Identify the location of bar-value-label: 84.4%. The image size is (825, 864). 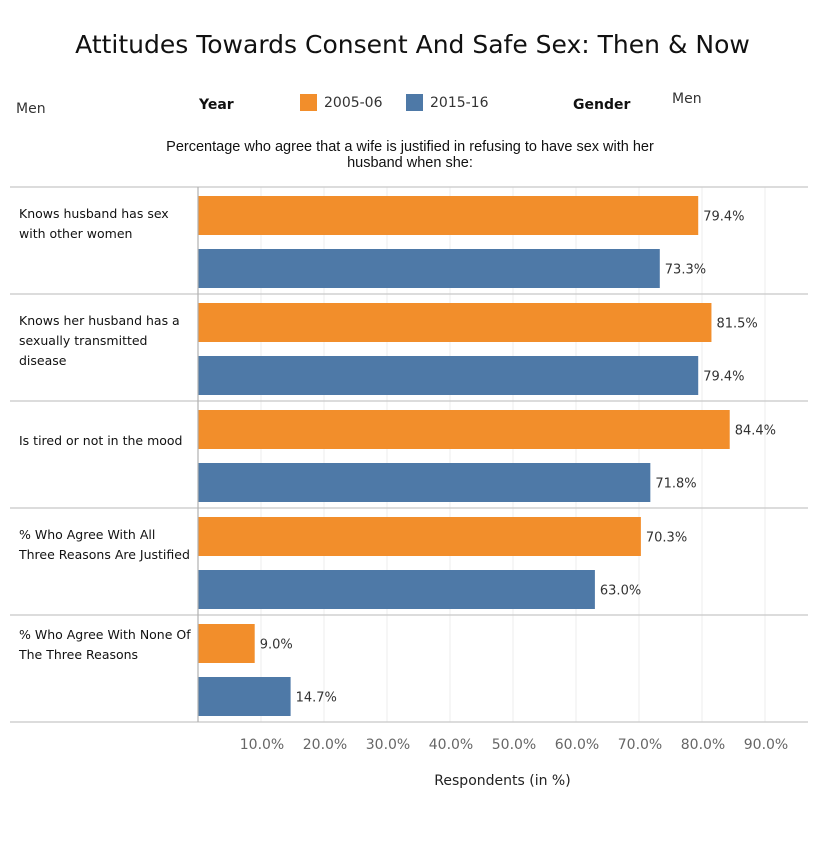
(755, 431).